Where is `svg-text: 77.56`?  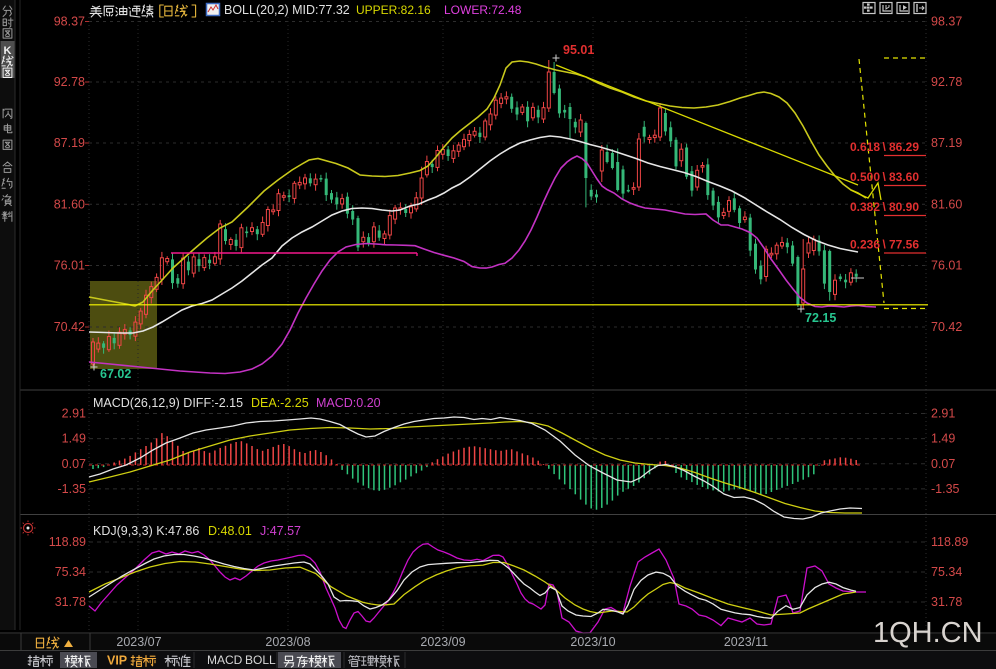 svg-text: 77.56 is located at coordinates (904, 245).